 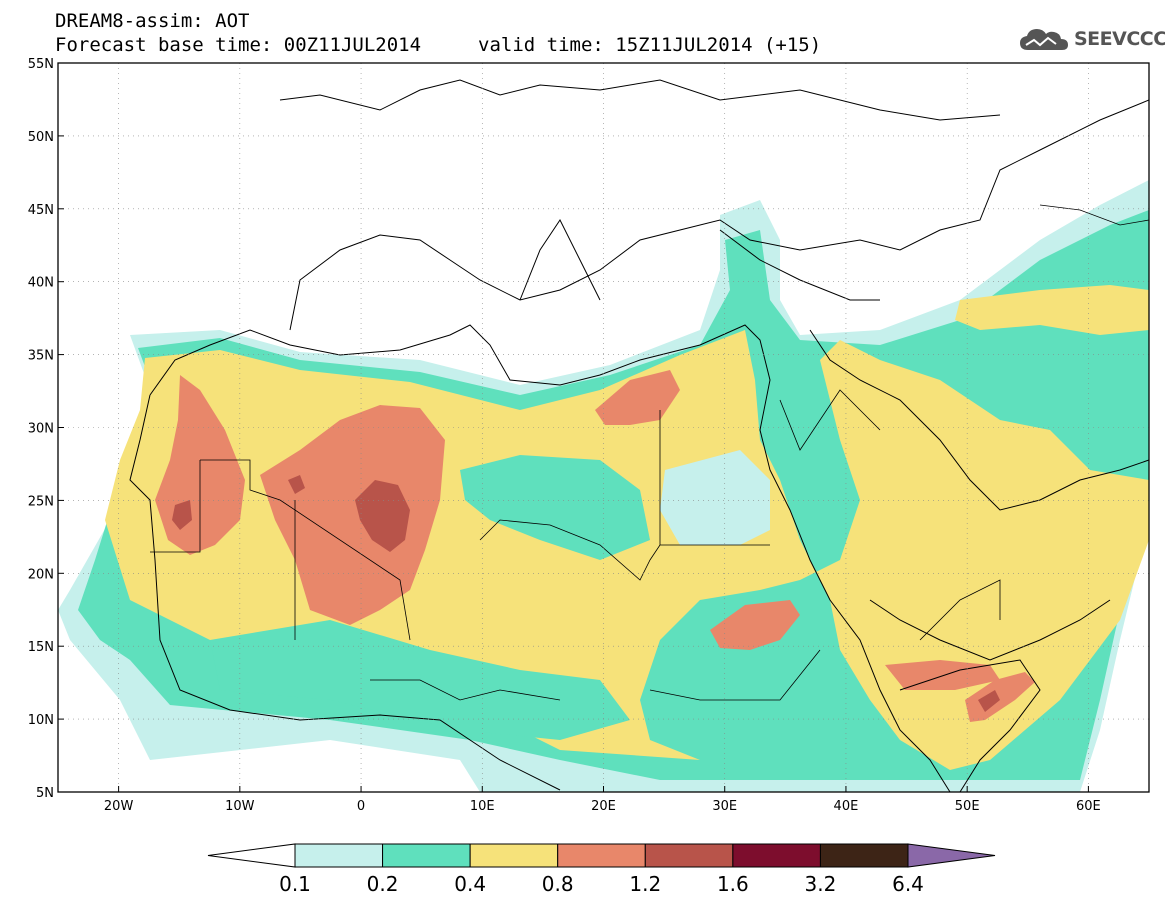 What do you see at coordinates (846, 806) in the screenshot?
I see `lon-tick-label: 40E` at bounding box center [846, 806].